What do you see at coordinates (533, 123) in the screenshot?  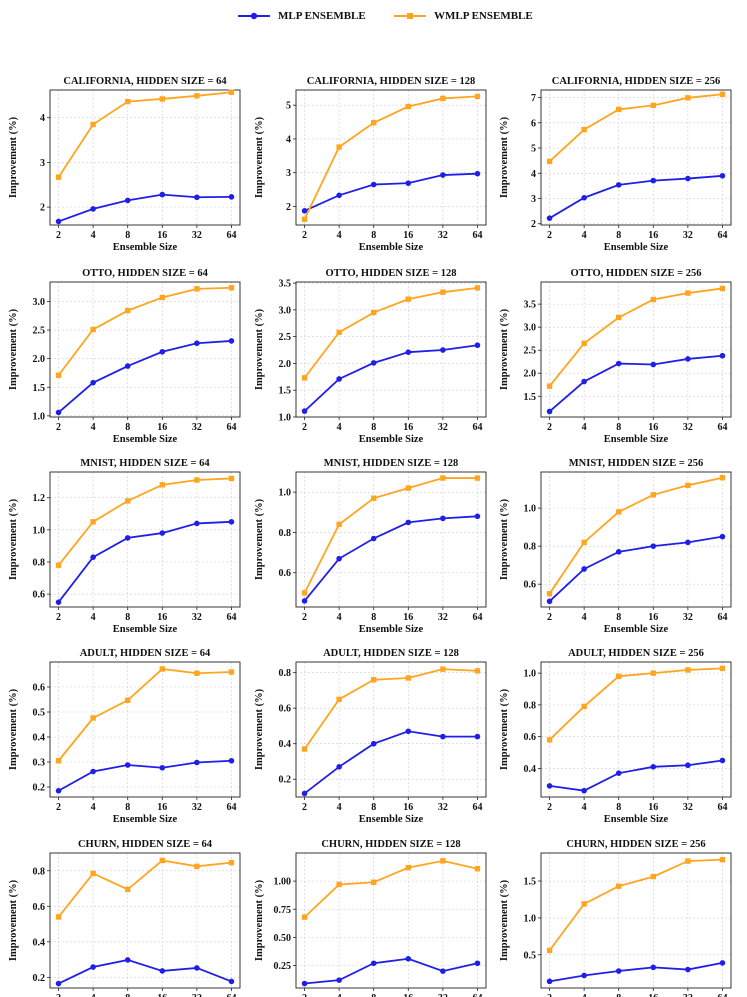 I see `y-tick-label: 6` at bounding box center [533, 123].